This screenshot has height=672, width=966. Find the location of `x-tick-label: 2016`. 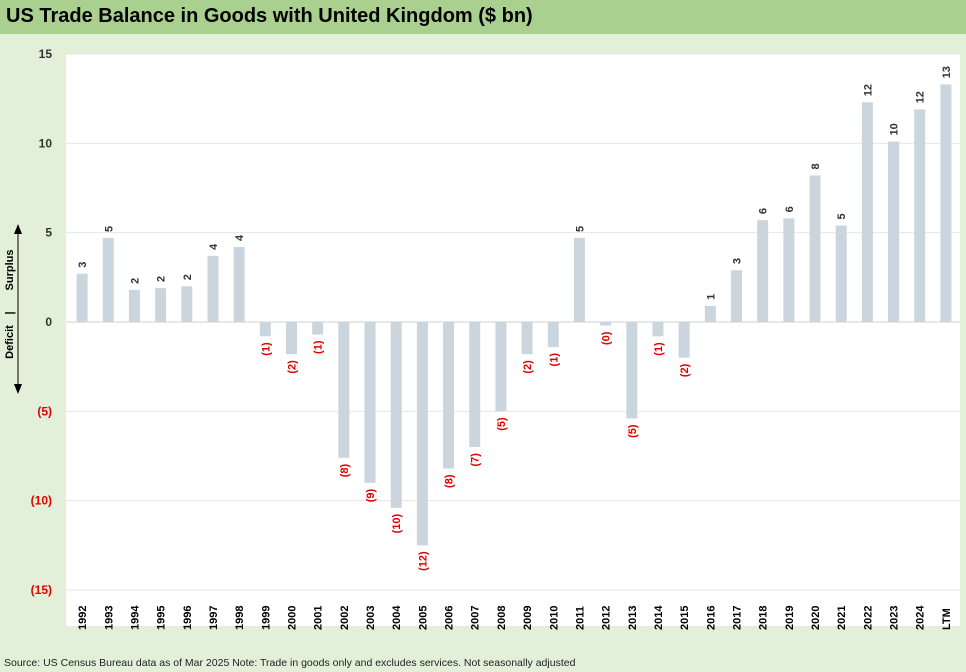

x-tick-label: 2016 is located at coordinates (711, 618).